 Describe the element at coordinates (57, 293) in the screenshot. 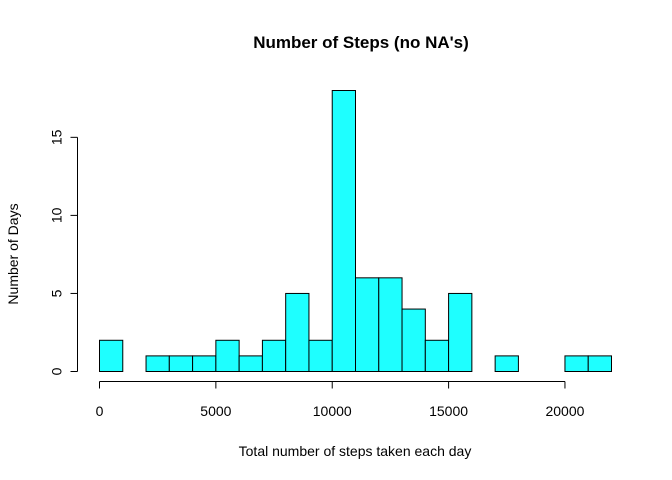

I see `y-tick-label: 5` at that location.